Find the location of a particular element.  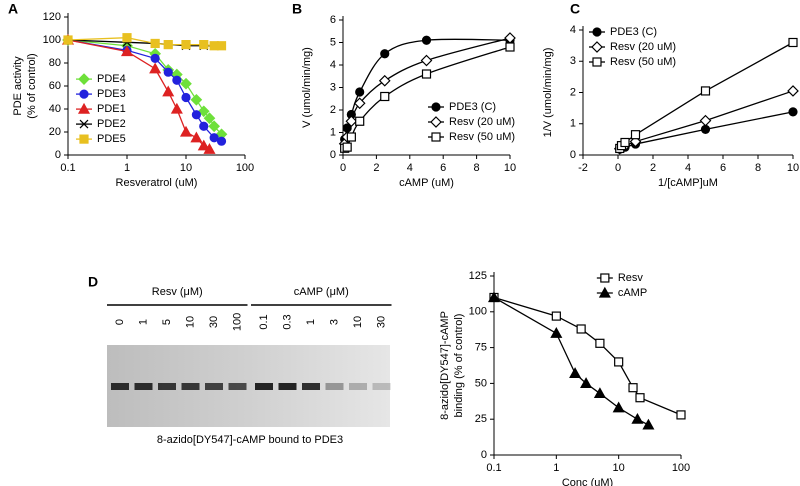

series-line is located at coordinates (144, 90).